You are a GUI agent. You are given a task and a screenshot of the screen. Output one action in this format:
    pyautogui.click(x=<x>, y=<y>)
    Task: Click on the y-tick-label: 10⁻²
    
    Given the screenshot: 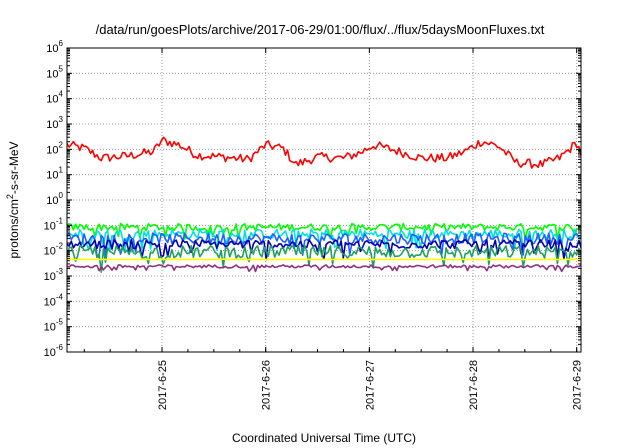 What is the action you would take?
    pyautogui.click(x=54, y=250)
    